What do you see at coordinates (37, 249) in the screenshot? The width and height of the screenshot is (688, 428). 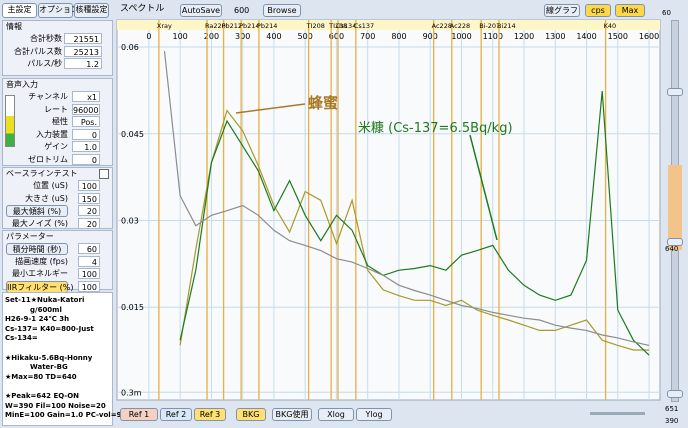 I see `setting-button: 積分時間 (秒)` at bounding box center [37, 249].